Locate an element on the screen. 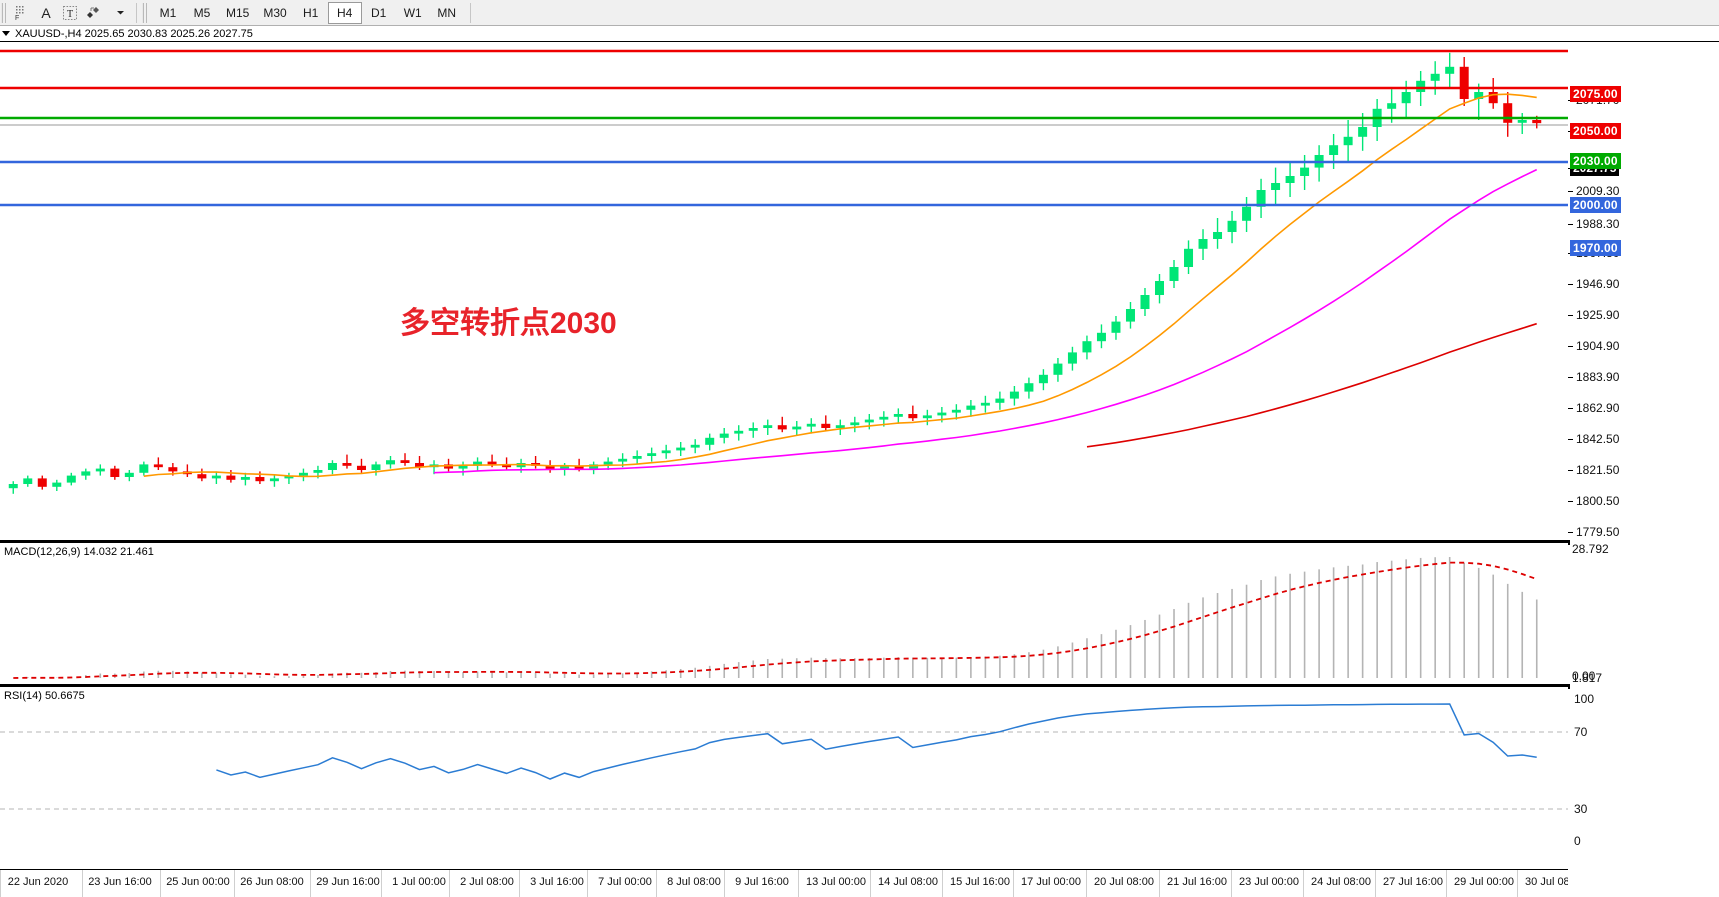 Image resolution: width=1719 pixels, height=897 pixels. time-axis-label: 9 Jul 16:00 is located at coordinates (762, 882).